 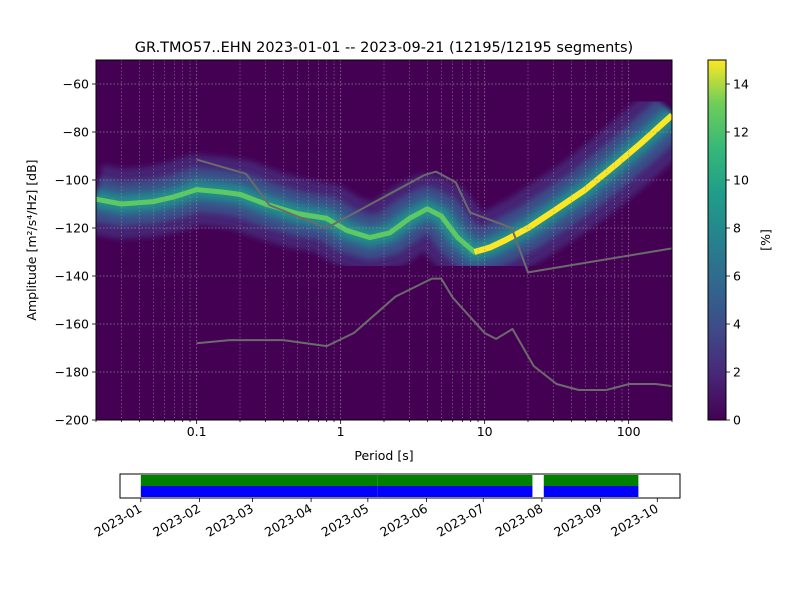 I want to click on y-tick-label: −80, so click(x=76, y=132).